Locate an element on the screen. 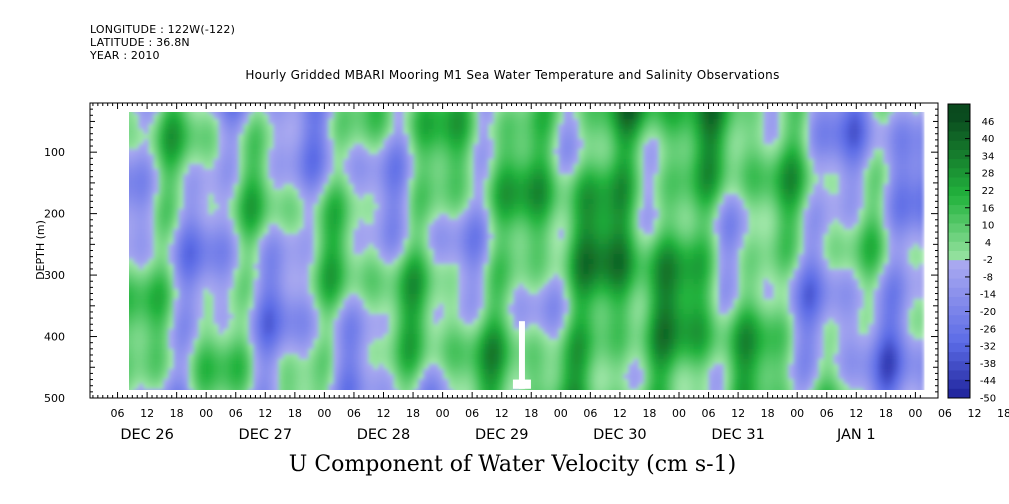 The height and width of the screenshot is (504, 1009). y-tick-label: 100 is located at coordinates (54, 152).